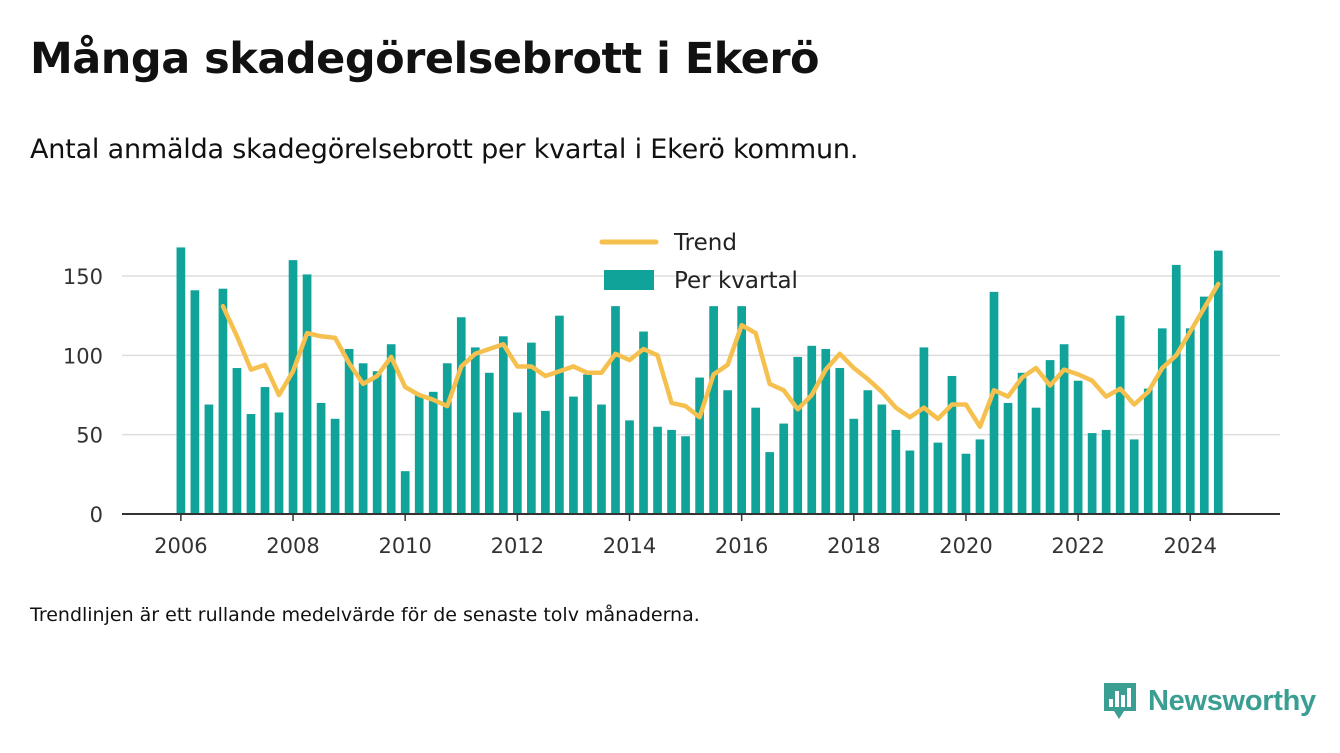  I want to click on y-tick-label: 0, so click(96, 515).